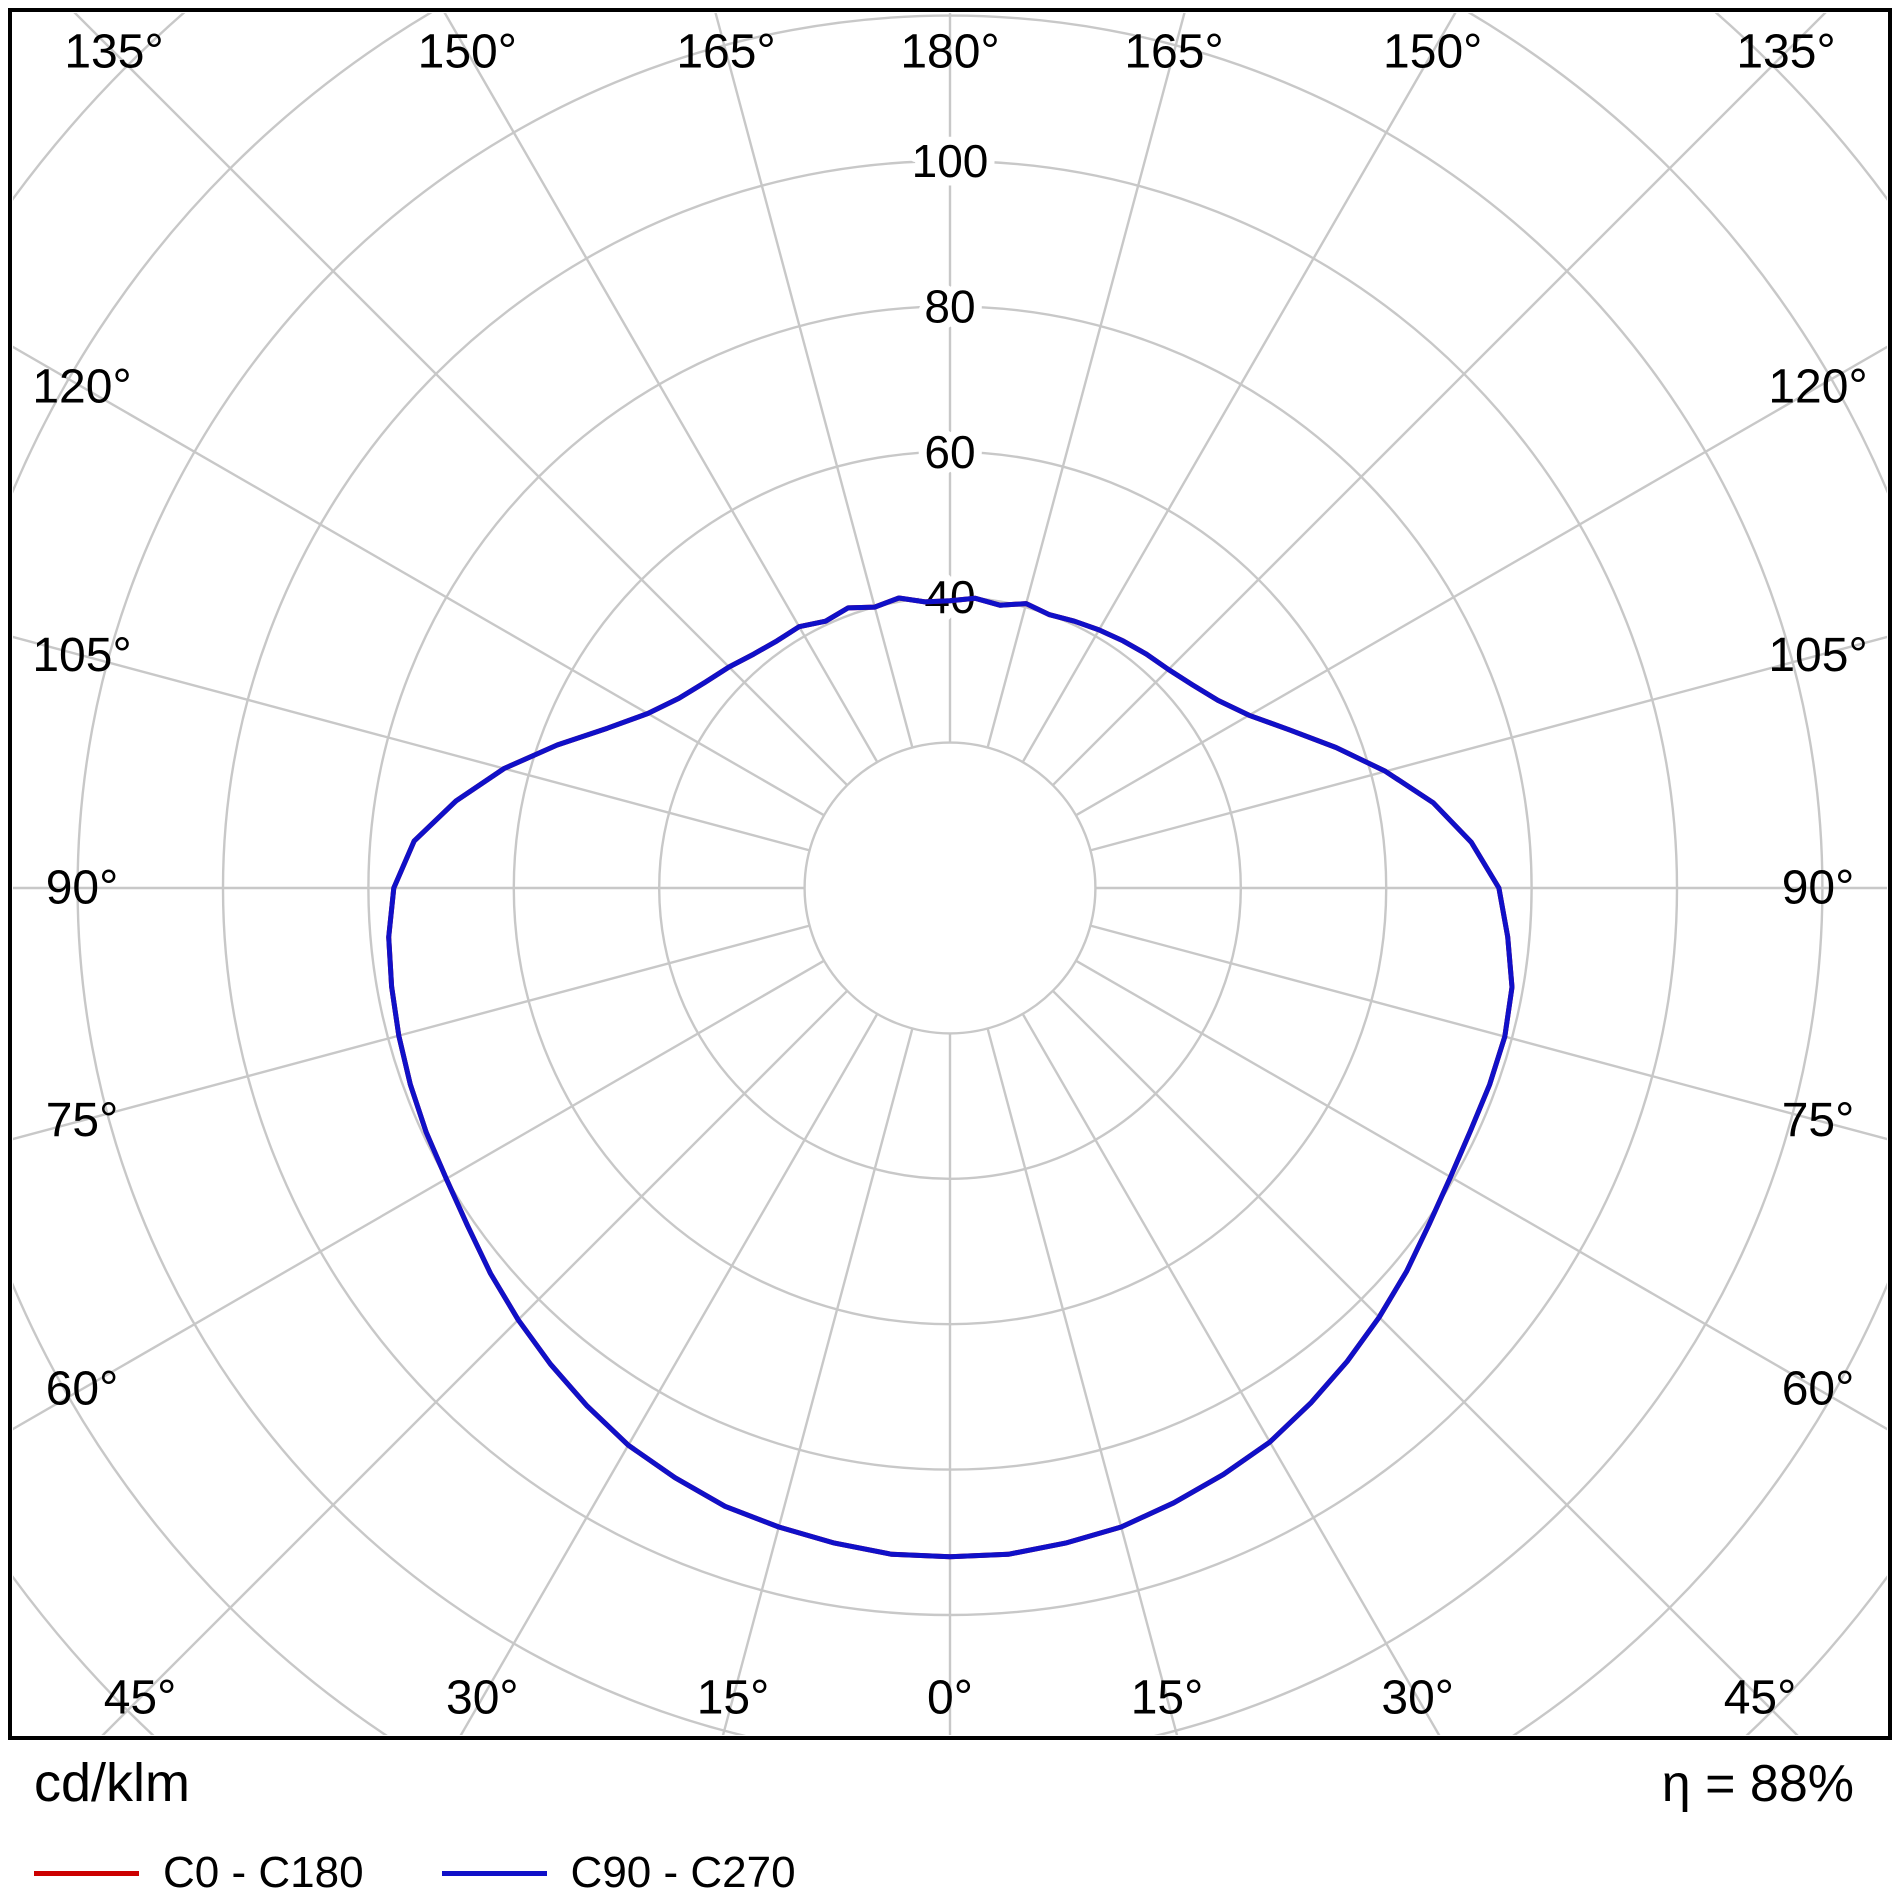 Image resolution: width=1900 pixels, height=1900 pixels. I want to click on radial-tick-label: 100, so click(950, 161).